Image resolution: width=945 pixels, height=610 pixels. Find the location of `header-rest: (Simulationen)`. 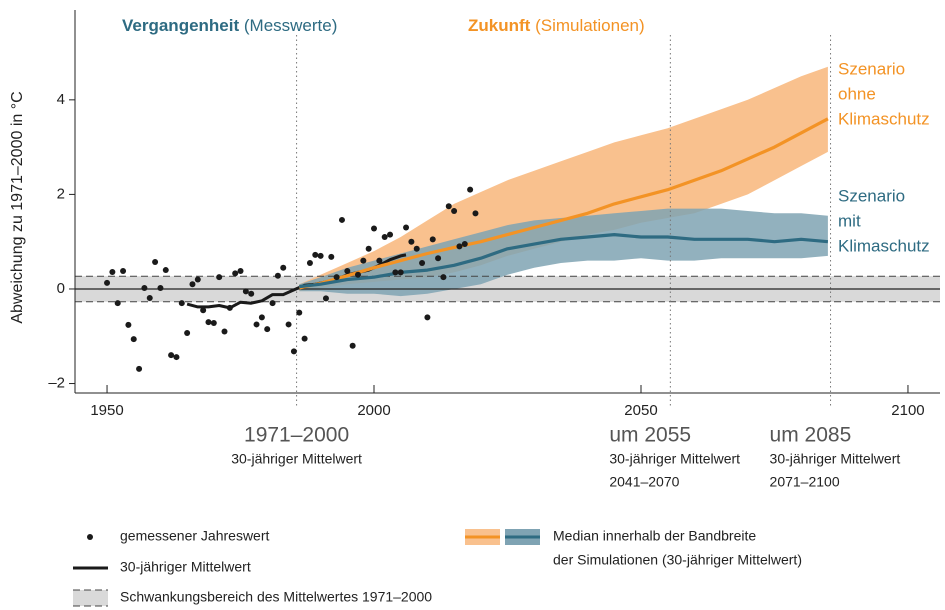

header-rest: (Simulationen) is located at coordinates (590, 25).